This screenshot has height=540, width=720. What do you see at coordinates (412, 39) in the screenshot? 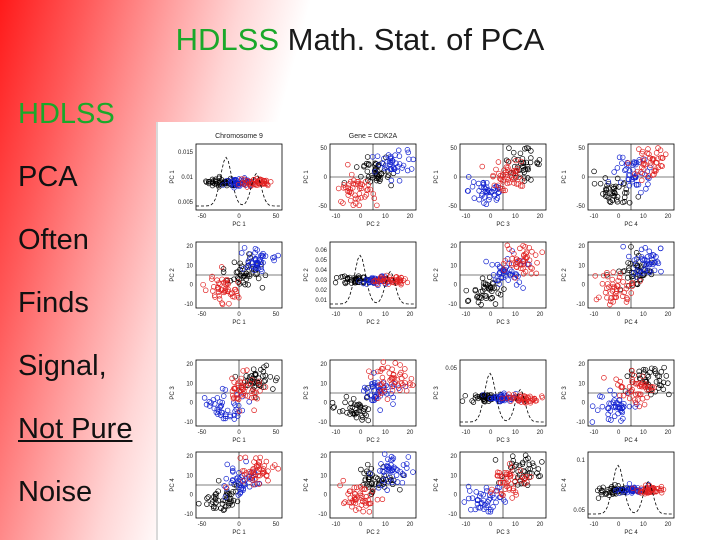
I see `slide-title-rest: Math. Stat. of PCA` at bounding box center [412, 39].